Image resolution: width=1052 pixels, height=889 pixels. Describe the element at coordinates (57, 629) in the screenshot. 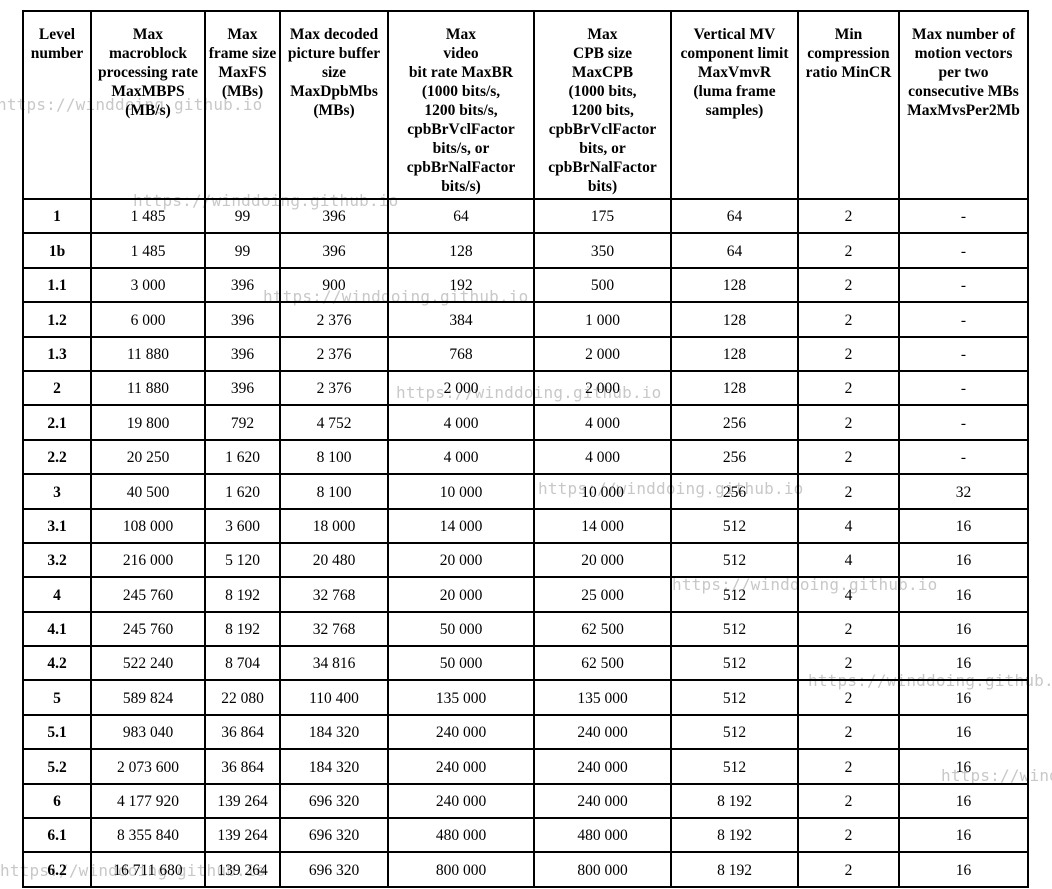

I see `level-cell: 4.1` at that location.